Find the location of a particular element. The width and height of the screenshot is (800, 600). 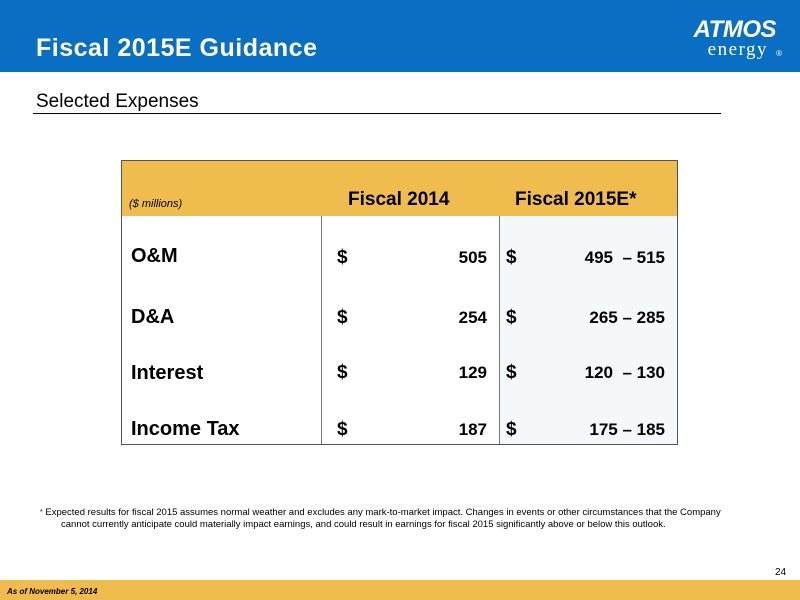

row-label: Interest is located at coordinates (167, 373).